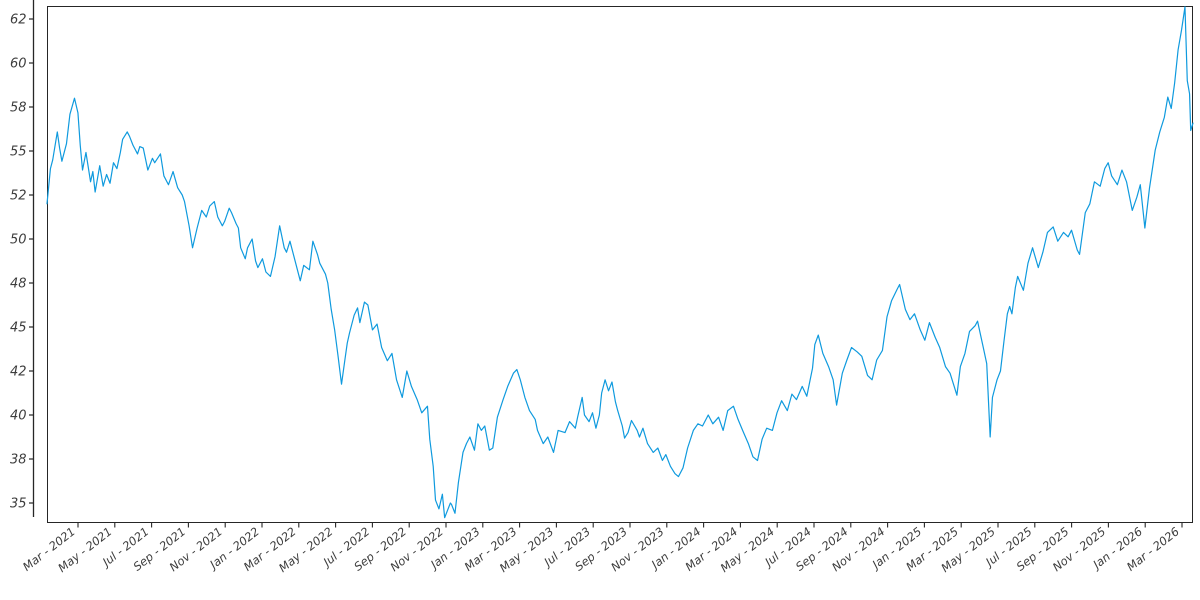 Image resolution: width=1200 pixels, height=600 pixels. Describe the element at coordinates (18, 328) in the screenshot. I see `y-tick-label: 45` at that location.